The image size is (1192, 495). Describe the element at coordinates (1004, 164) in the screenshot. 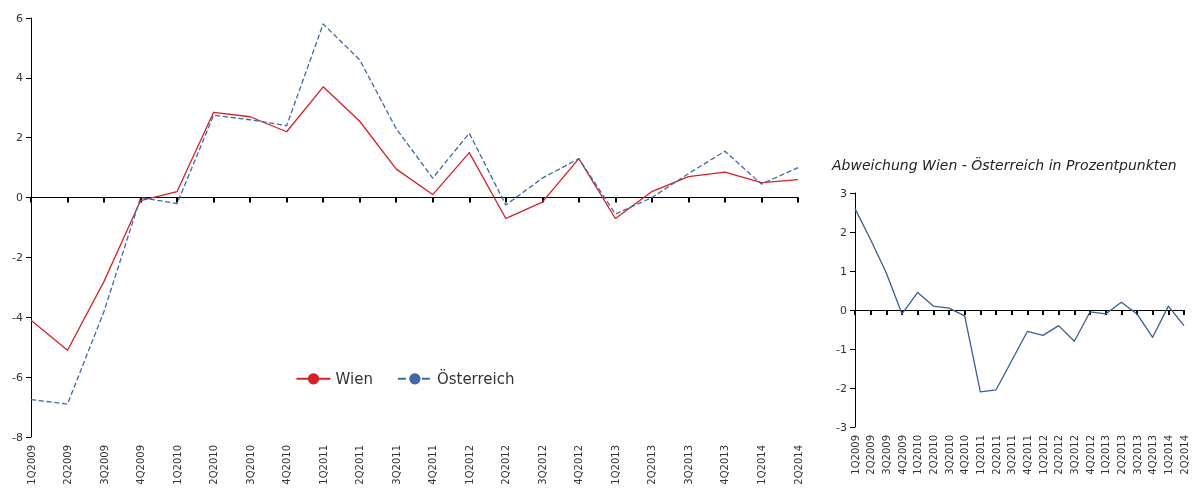

I see `chart-title: Abweichung Wien - Österreich in Prozentpunkten` at that location.